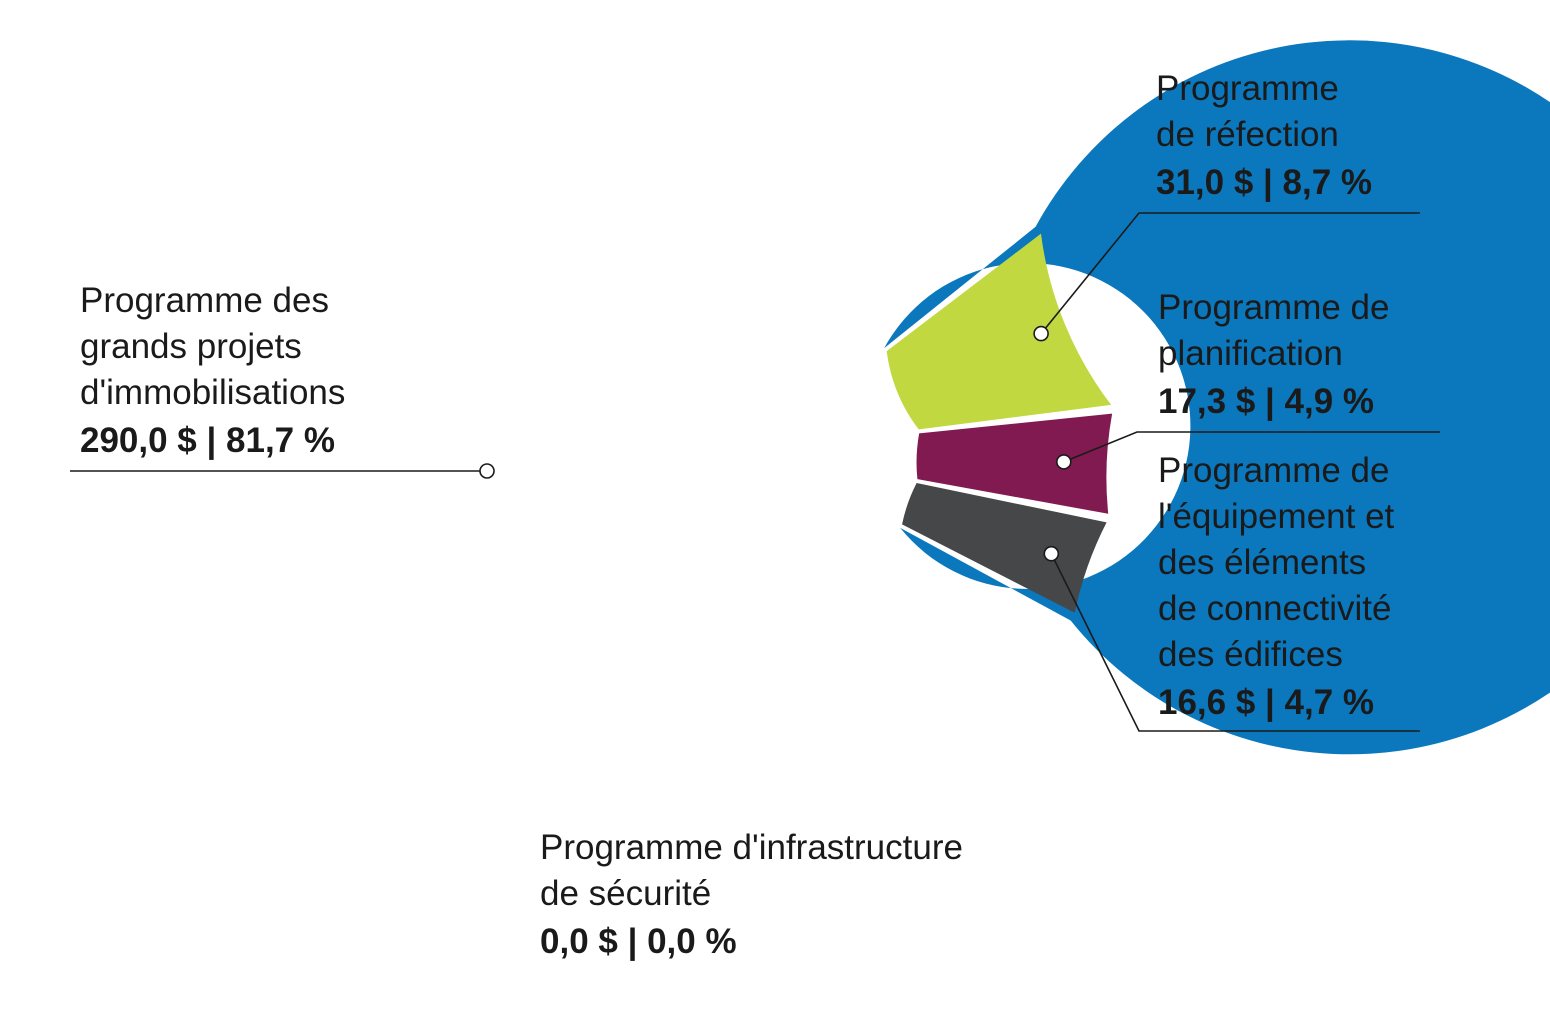 Image resolution: width=1550 pixels, height=1025 pixels. I want to click on slice-label-line: Programme, so click(1247, 88).